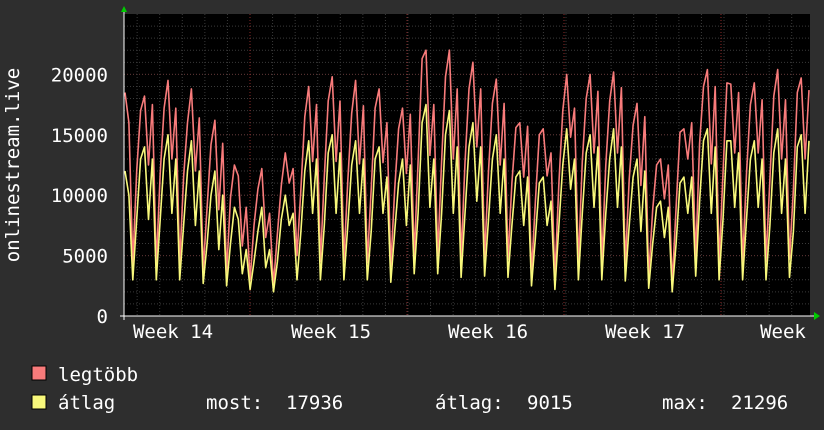 This screenshot has height=430, width=824. I want to click on y-axis-arrow-icon, so click(124, 9).